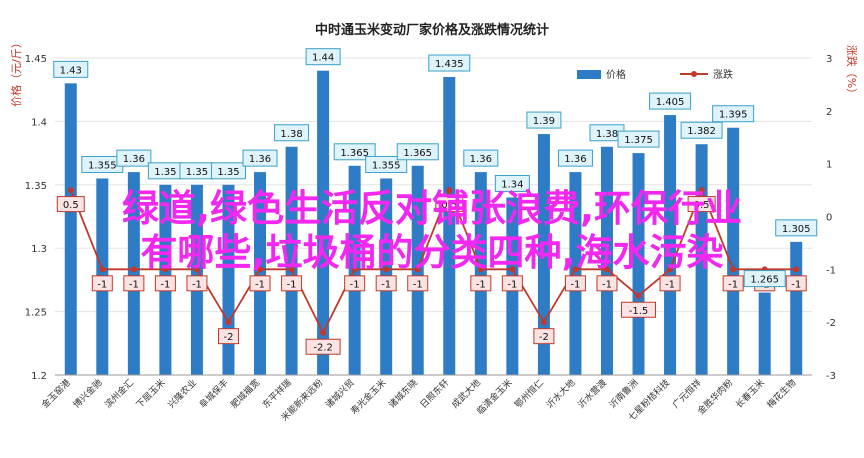 Image resolution: width=864 pixels, height=458 pixels. I want to click on price-data-label: 1.39, so click(544, 121).